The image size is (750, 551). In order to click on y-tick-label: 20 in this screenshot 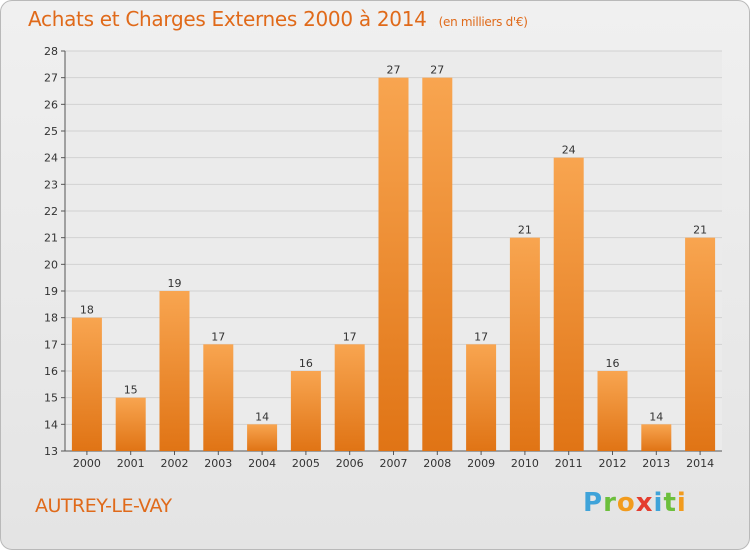, I will do `click(51, 264)`.